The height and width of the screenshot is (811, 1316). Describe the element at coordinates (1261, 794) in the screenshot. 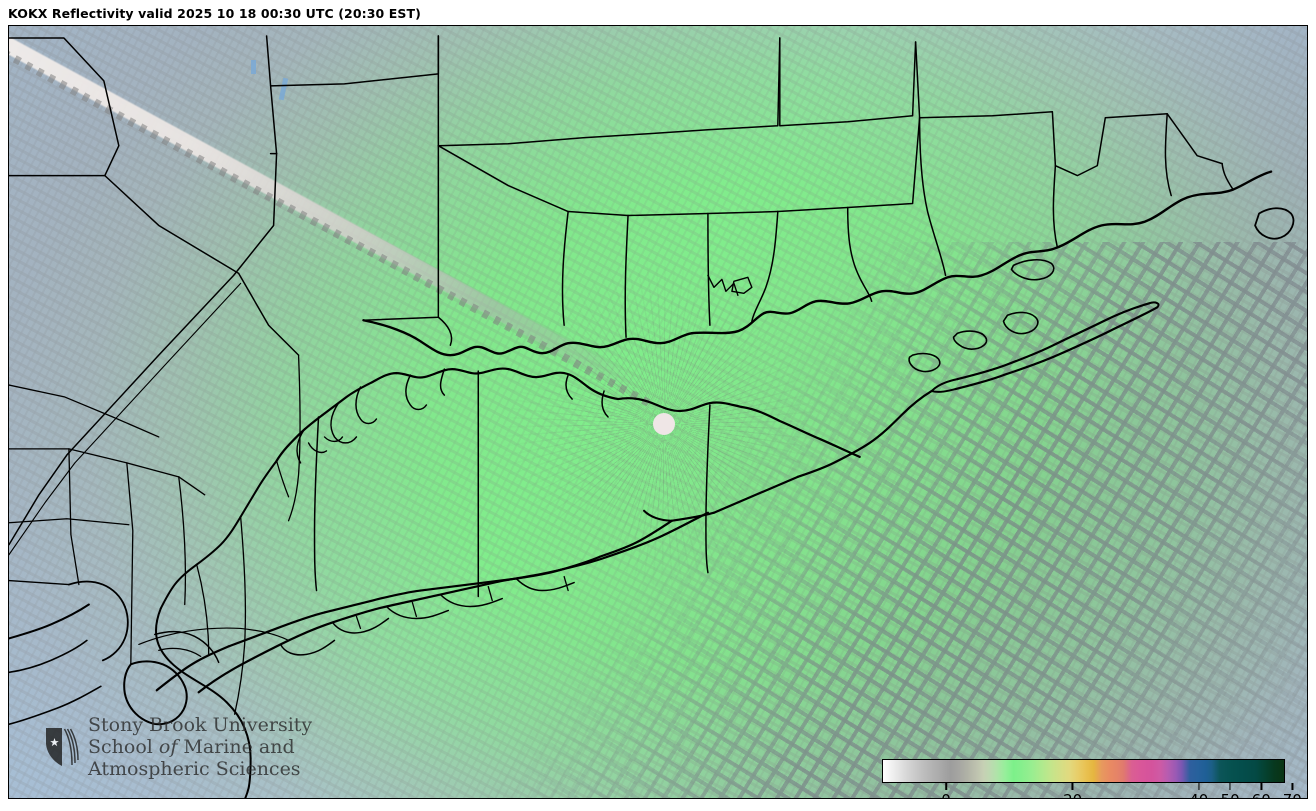

I see `colorbar-tick-label: 60` at that location.